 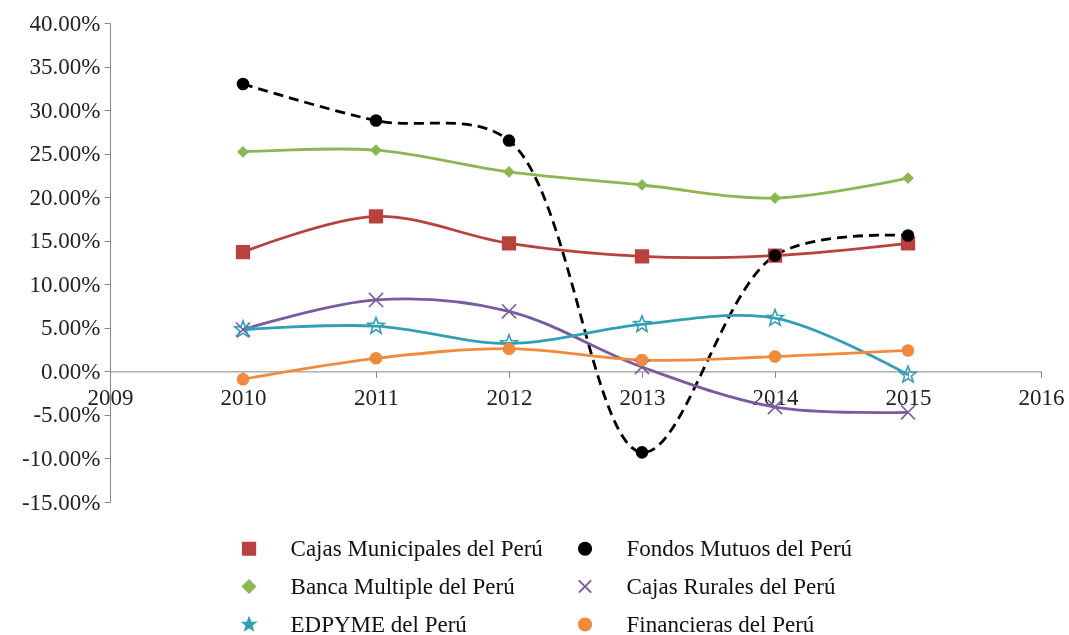 I want to click on y-tick-label: -15.00%, so click(x=61, y=502).